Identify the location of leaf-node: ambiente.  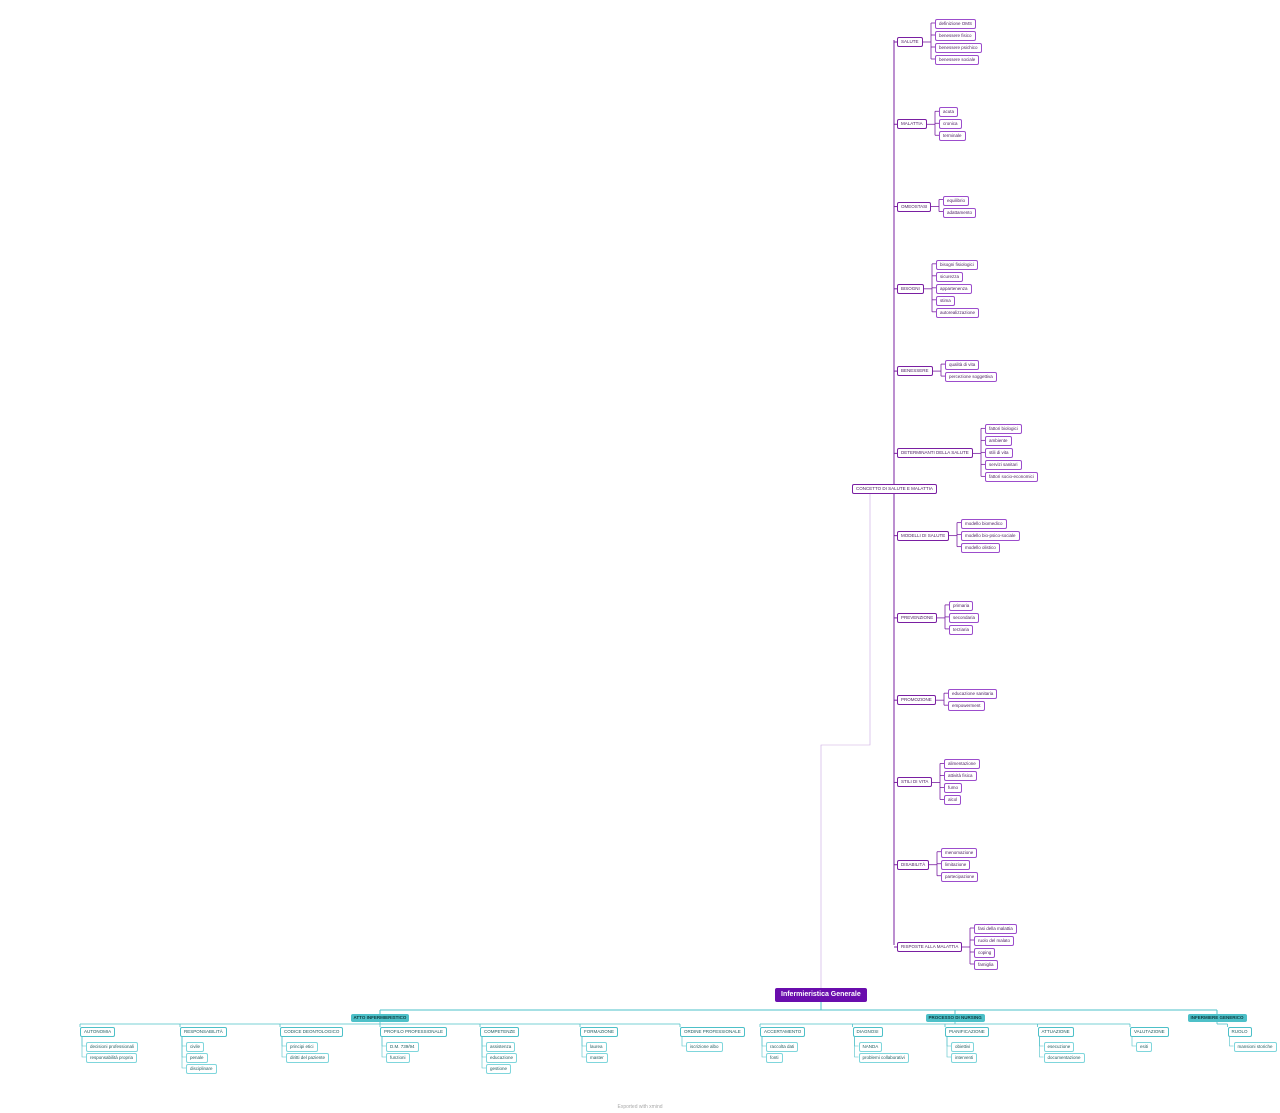
(998, 441).